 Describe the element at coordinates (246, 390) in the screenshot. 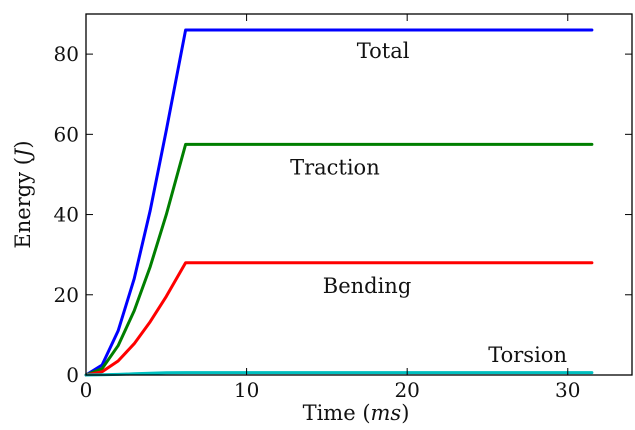

I see `x-tick-label: 10` at that location.